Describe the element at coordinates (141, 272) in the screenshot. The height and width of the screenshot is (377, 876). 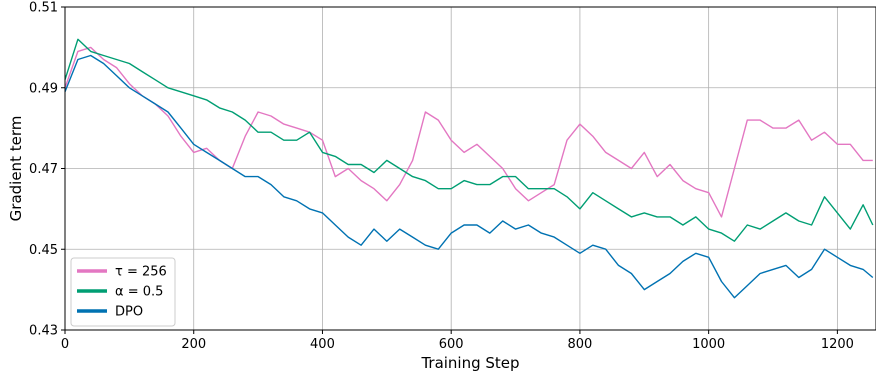
I see `legend-label: τ = 256` at that location.